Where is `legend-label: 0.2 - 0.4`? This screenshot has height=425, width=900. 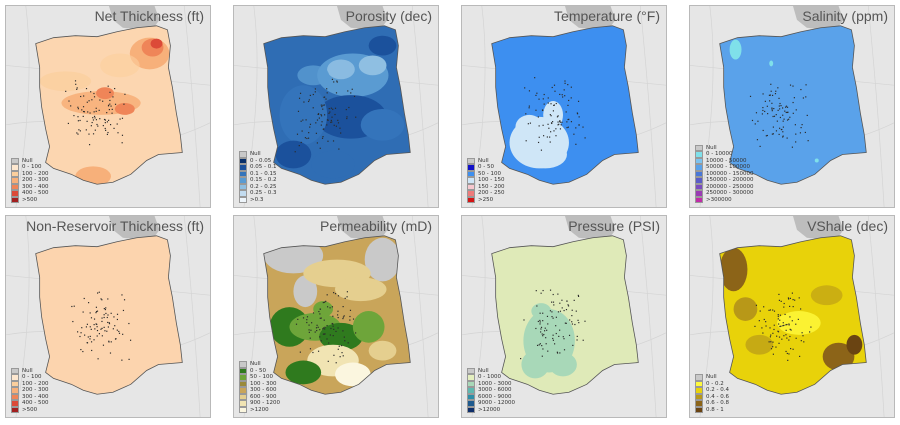
legend-label: 0.2 - 0.4 is located at coordinates (717, 390).